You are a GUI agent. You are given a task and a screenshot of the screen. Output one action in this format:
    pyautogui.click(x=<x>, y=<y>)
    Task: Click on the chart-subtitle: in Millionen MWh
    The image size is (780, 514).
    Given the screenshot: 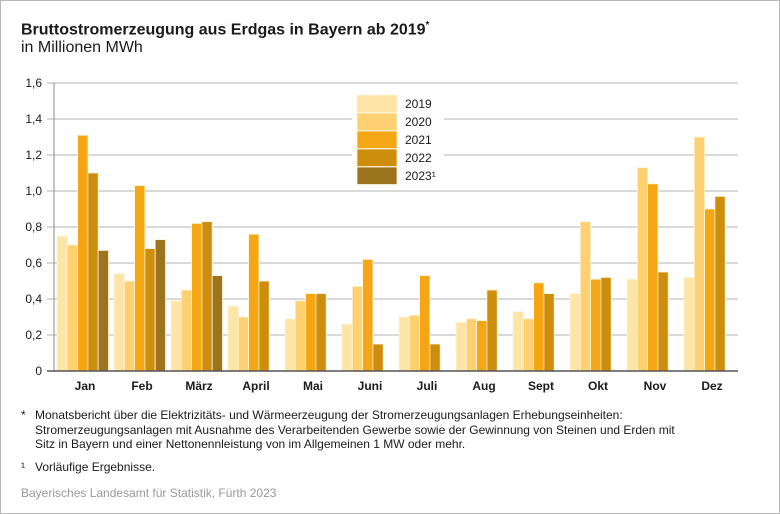 What is the action you would take?
    pyautogui.click(x=82, y=47)
    